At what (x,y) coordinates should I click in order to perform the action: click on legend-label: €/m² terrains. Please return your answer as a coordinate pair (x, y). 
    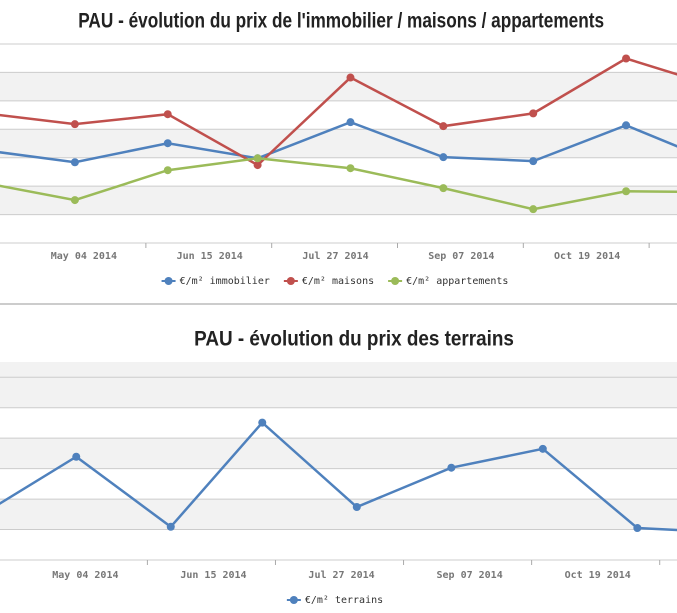
    Looking at the image, I should click on (344, 600).